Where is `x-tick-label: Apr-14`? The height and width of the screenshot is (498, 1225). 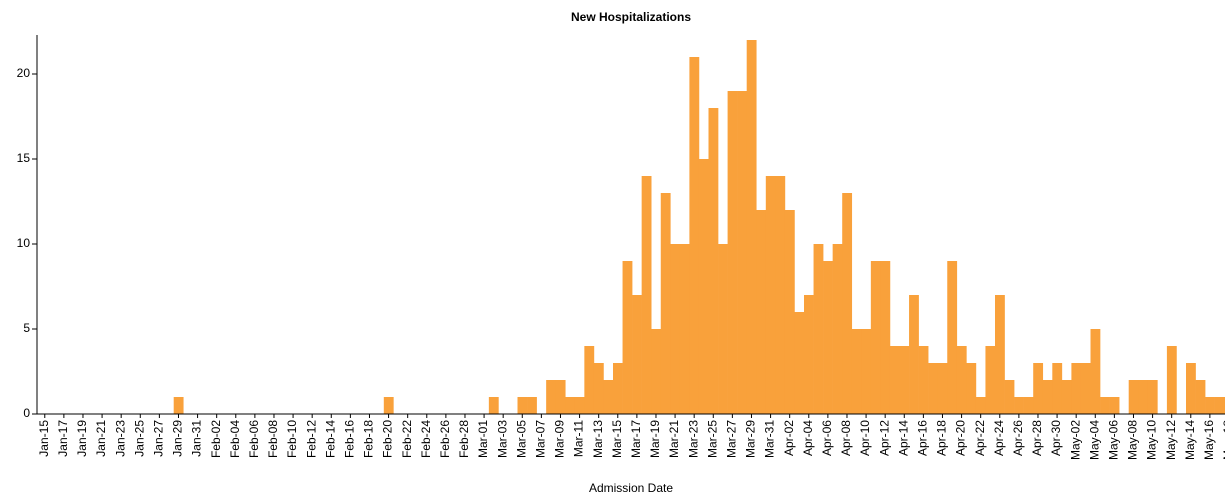 x-tick-label: Apr-14 is located at coordinates (903, 438).